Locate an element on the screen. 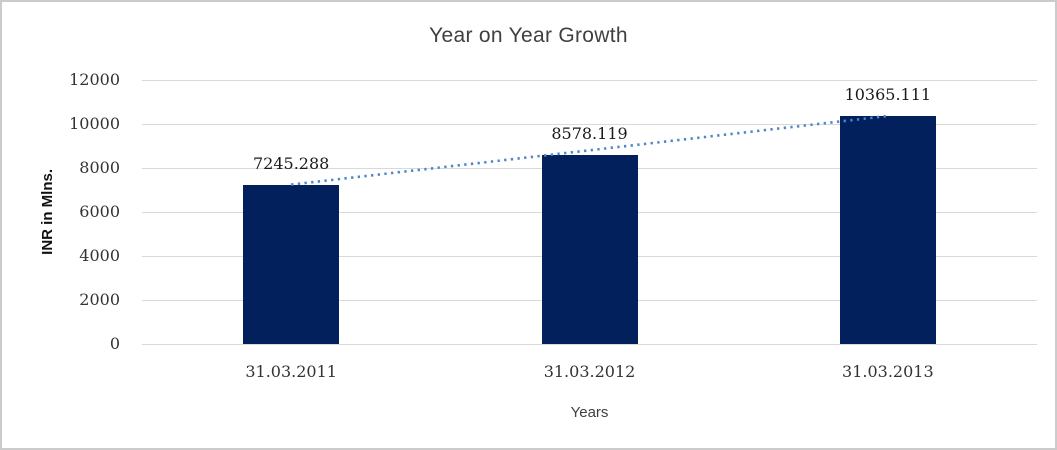 The height and width of the screenshot is (450, 1057). y-tick-label: 12000 is located at coordinates (94, 79).